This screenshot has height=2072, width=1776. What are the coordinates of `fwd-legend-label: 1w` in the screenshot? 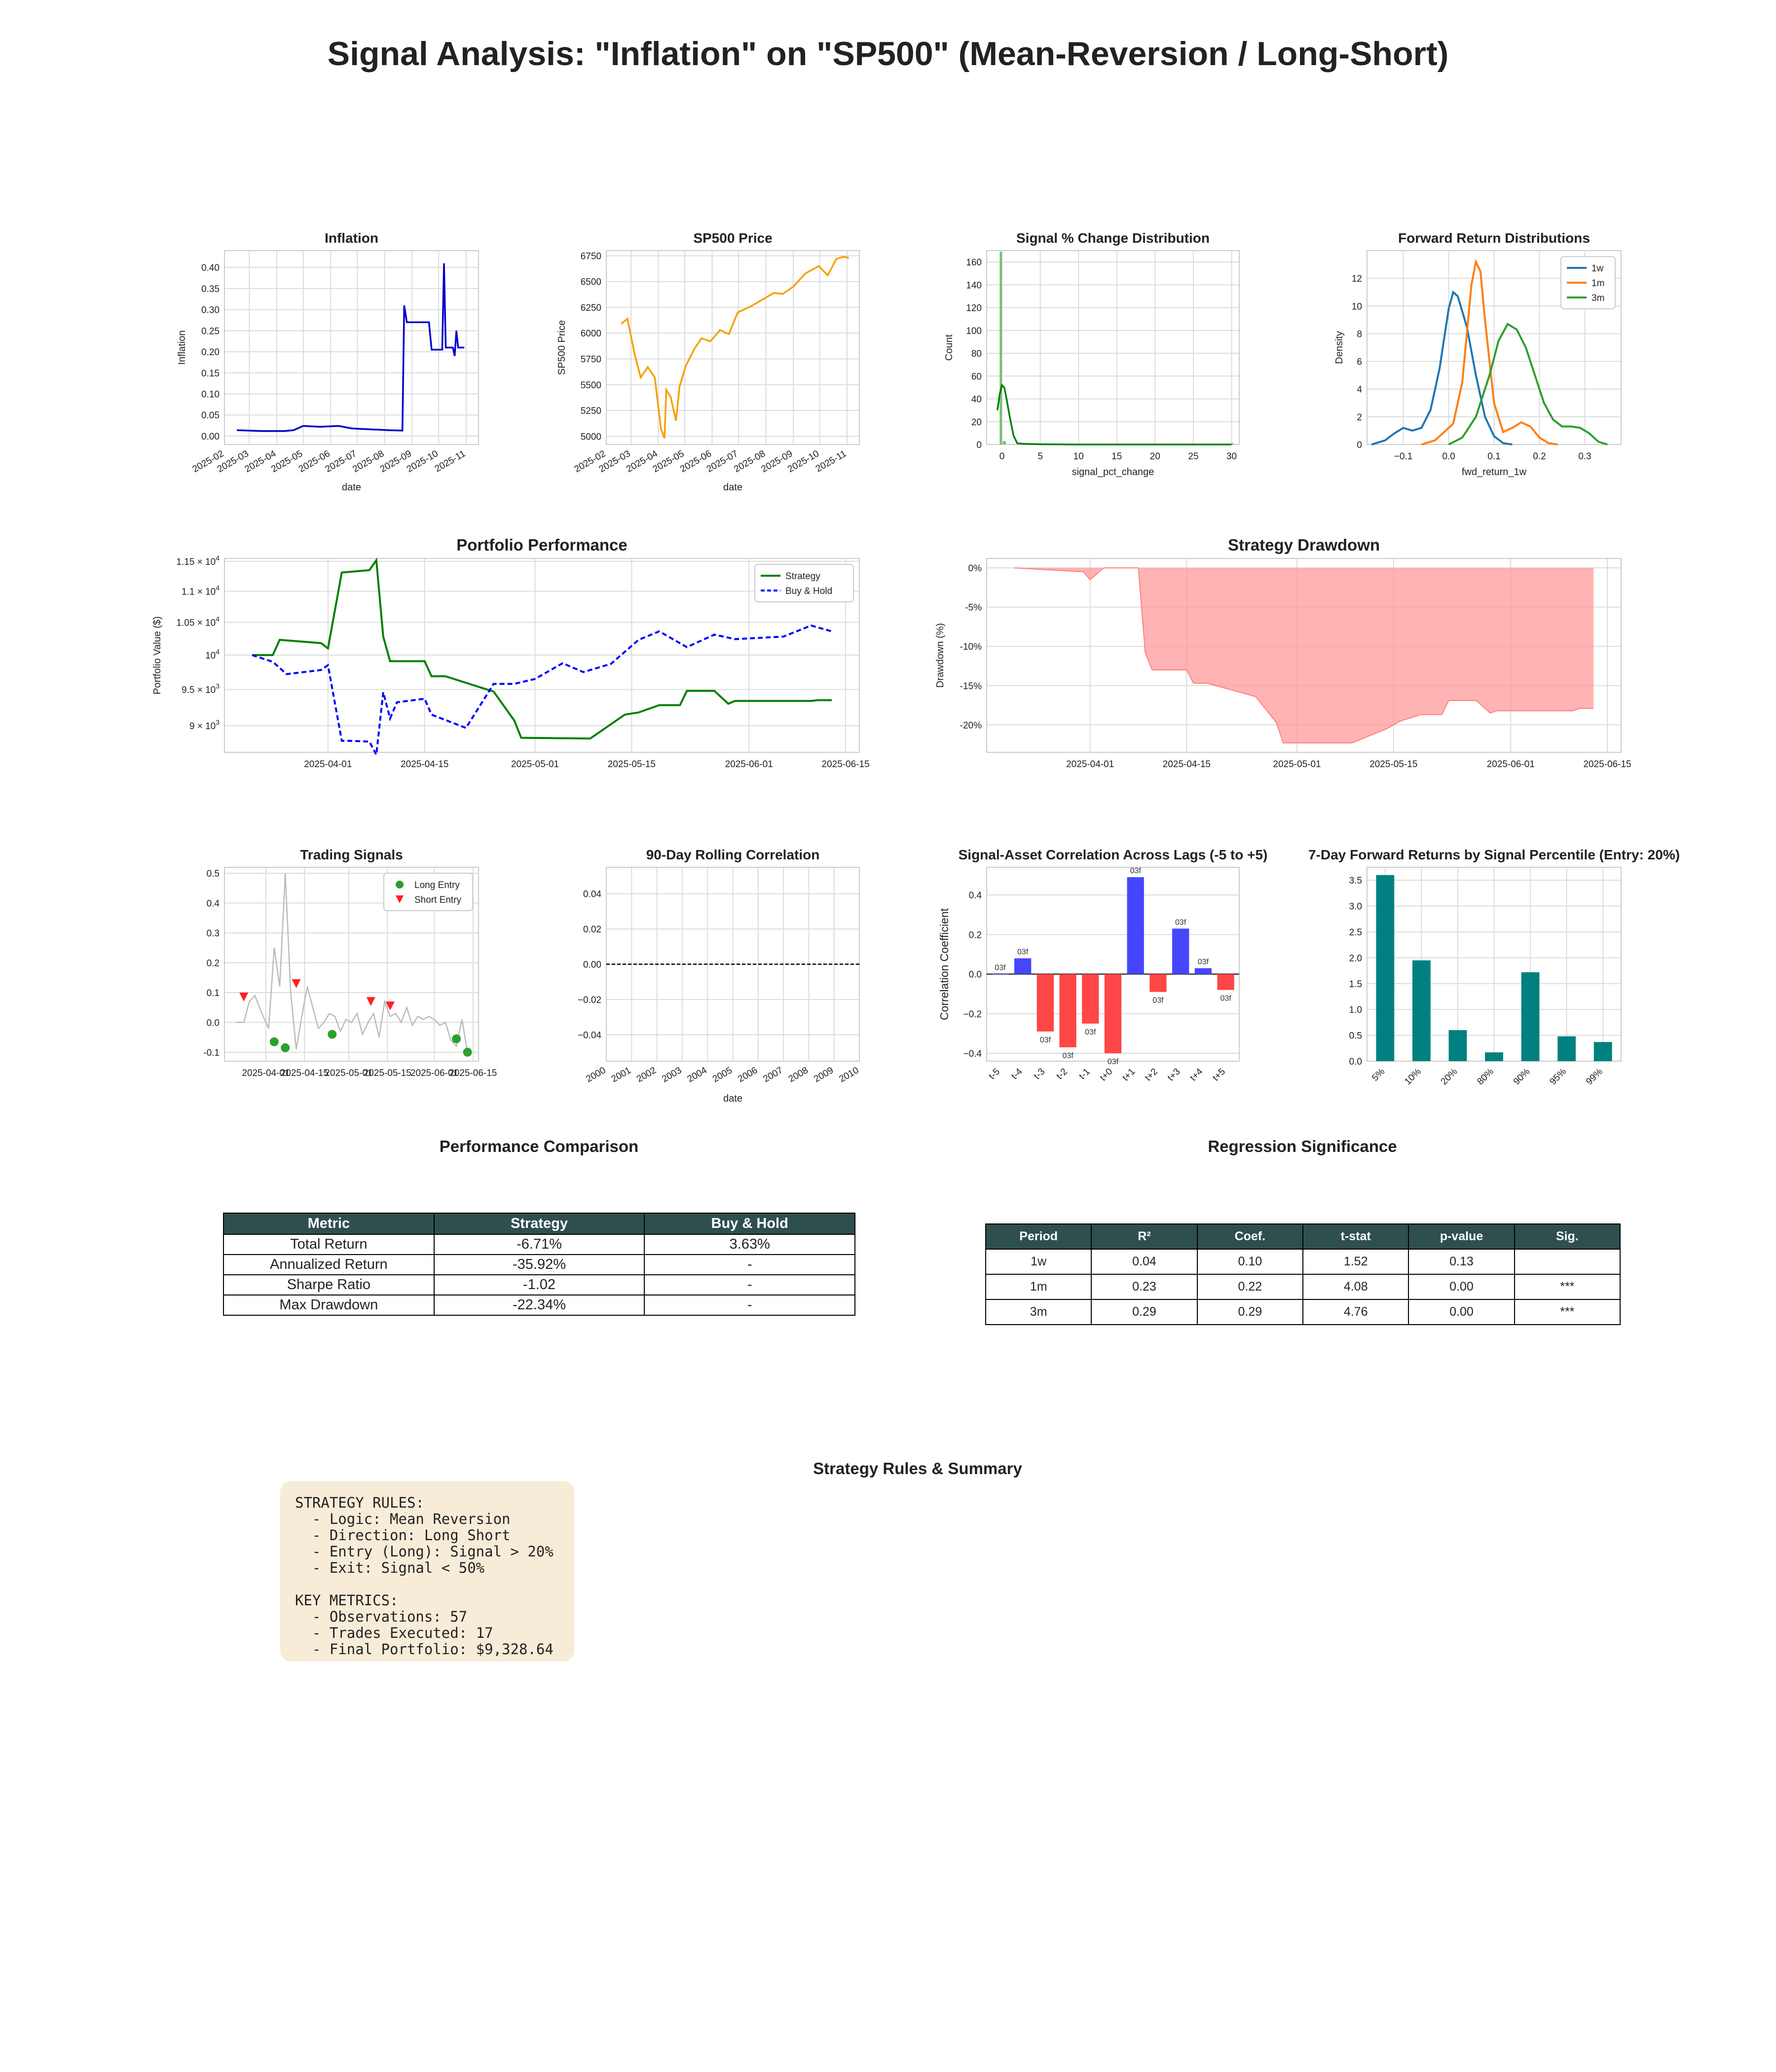 It's located at (1598, 268).